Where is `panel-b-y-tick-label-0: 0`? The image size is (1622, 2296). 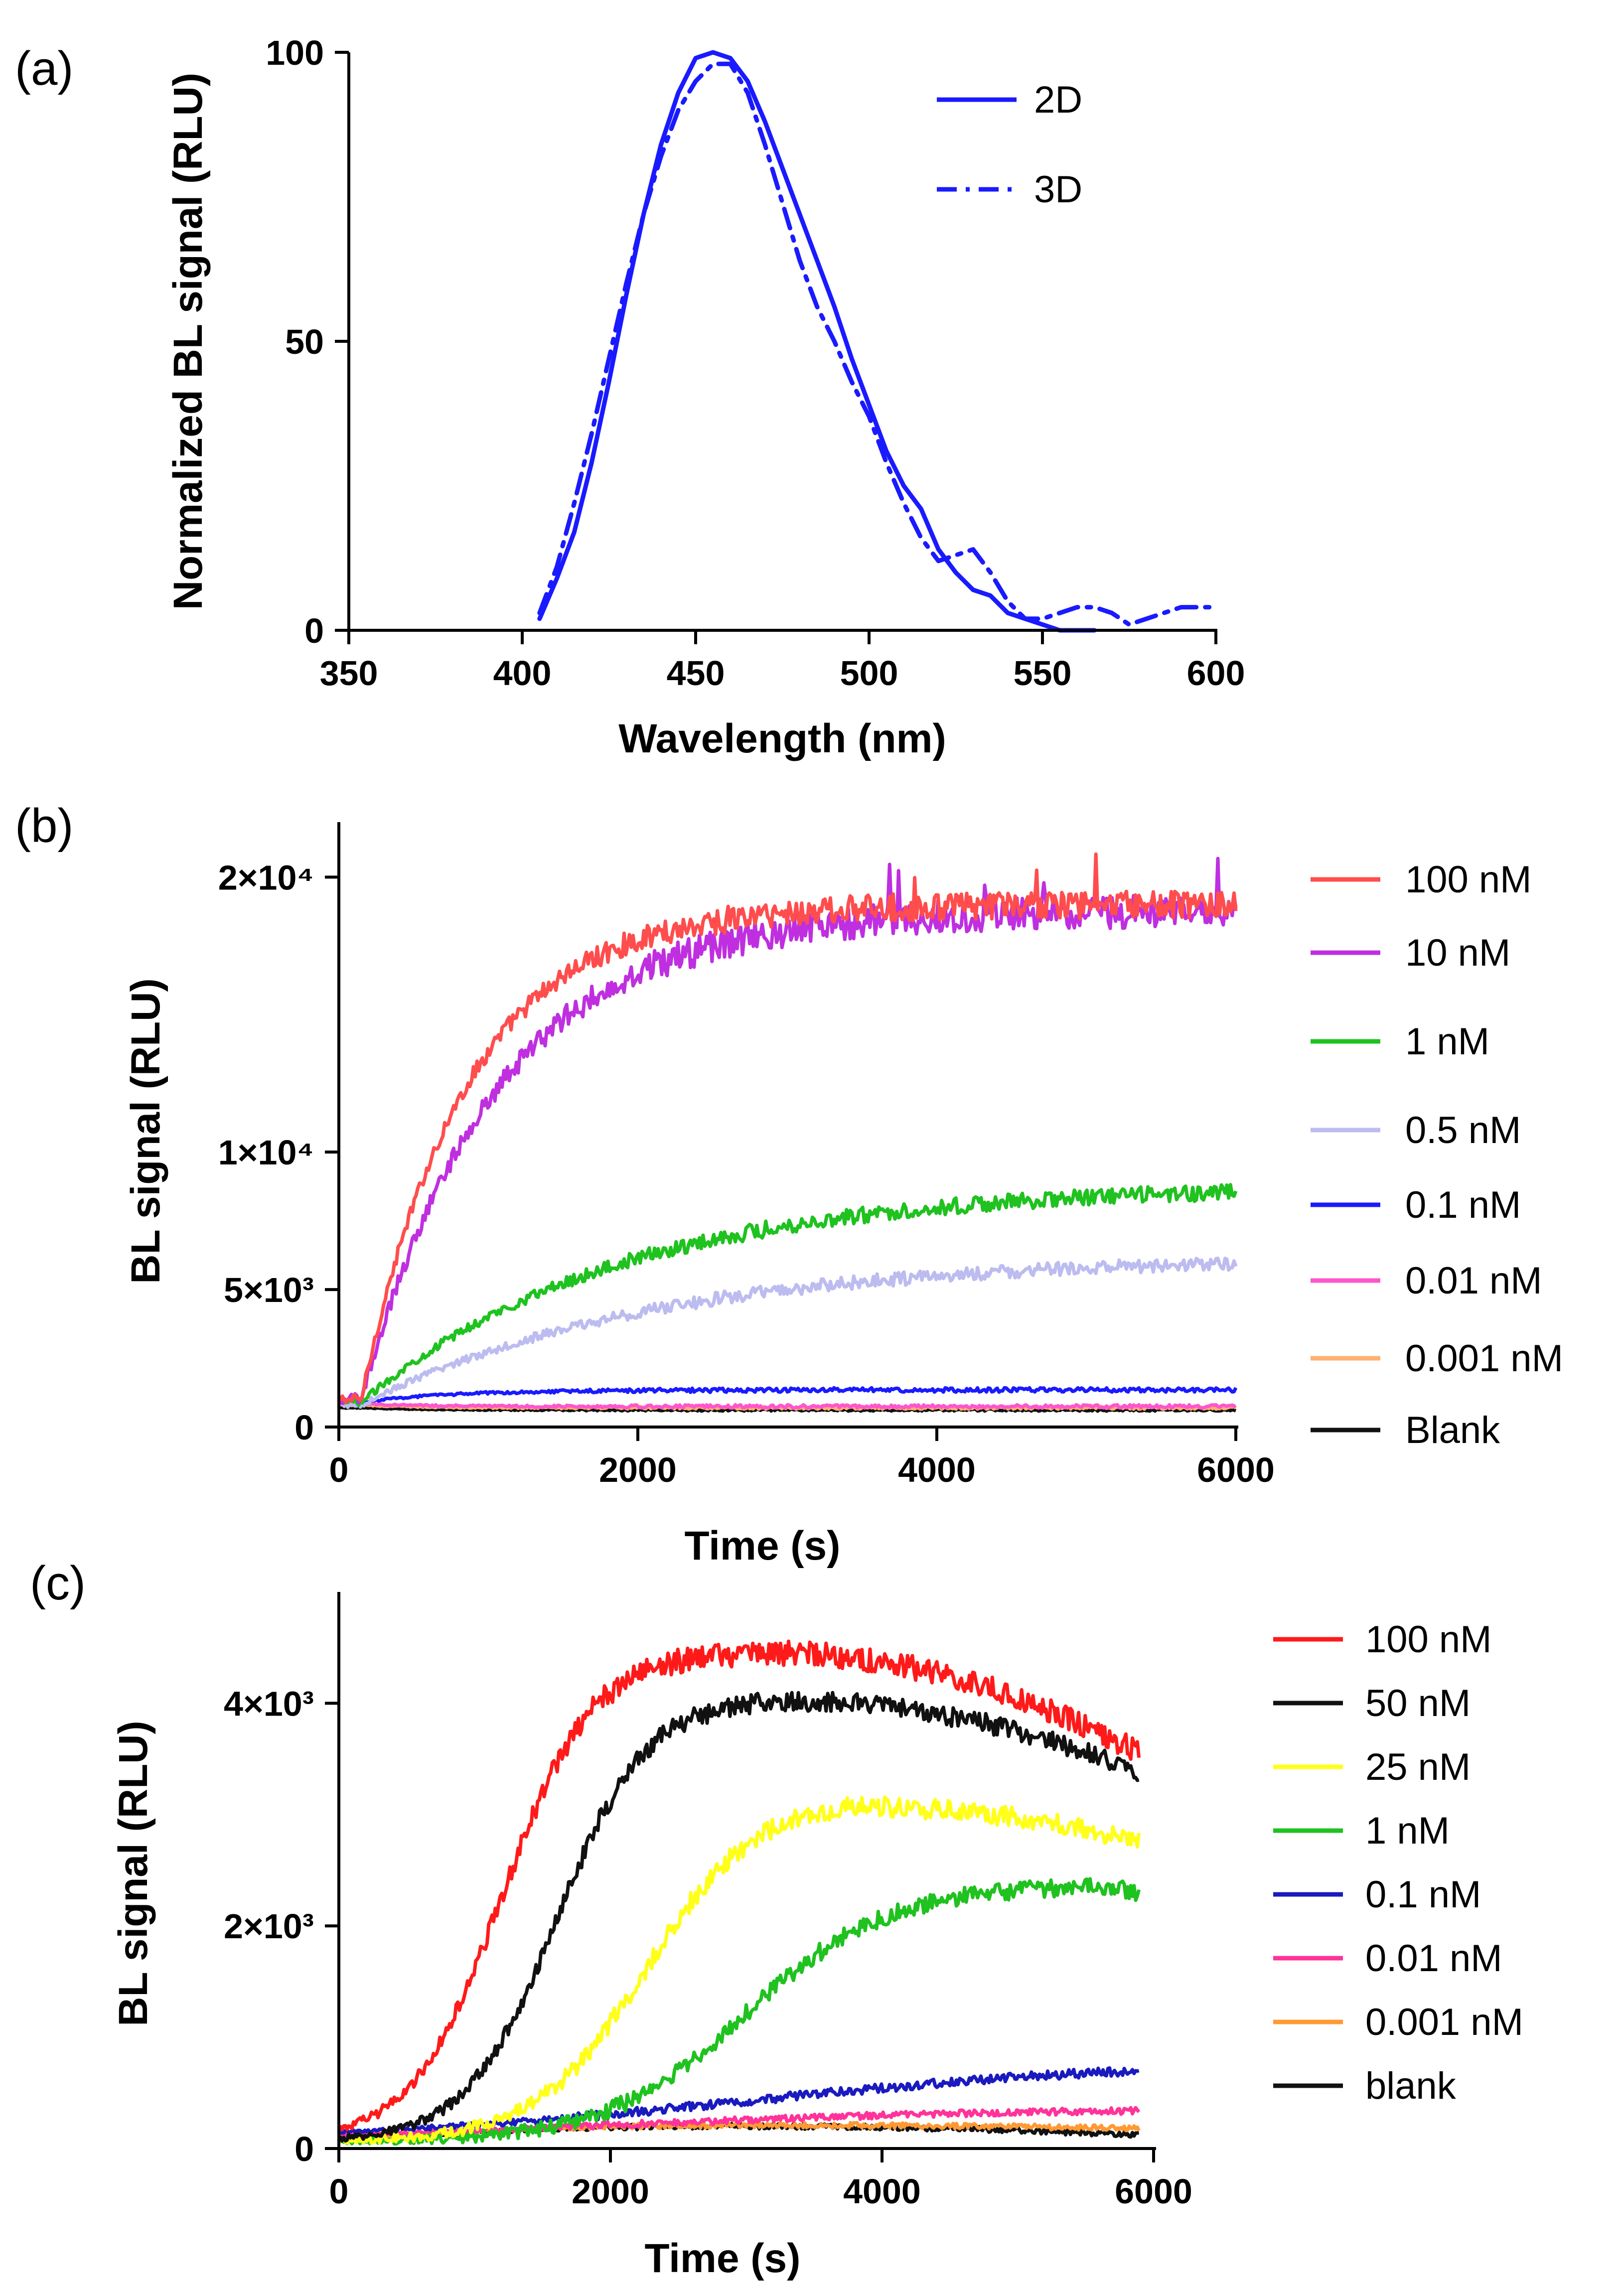
panel-b-y-tick-label-0: 0 is located at coordinates (305, 1427).